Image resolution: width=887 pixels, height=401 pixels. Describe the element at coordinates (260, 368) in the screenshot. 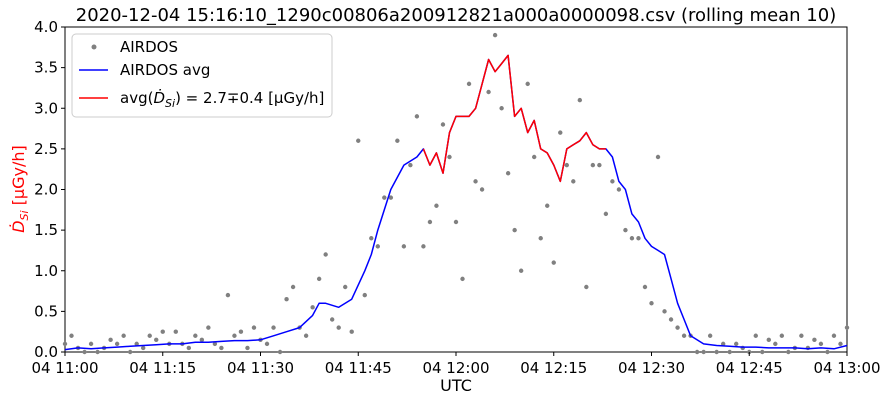

I see `x-tick-label-2: 04 11:30` at that location.